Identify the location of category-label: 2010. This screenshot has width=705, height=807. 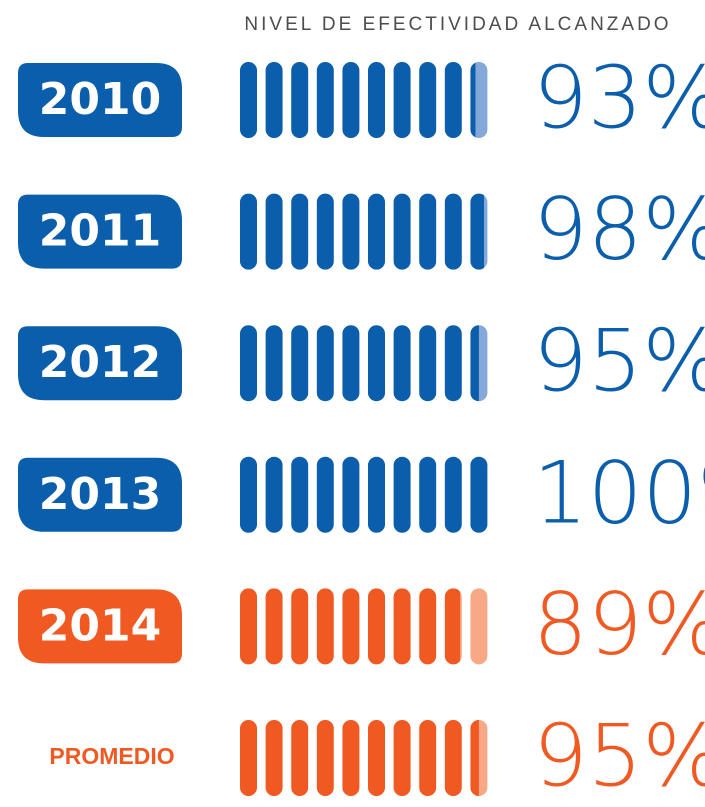
(100, 99).